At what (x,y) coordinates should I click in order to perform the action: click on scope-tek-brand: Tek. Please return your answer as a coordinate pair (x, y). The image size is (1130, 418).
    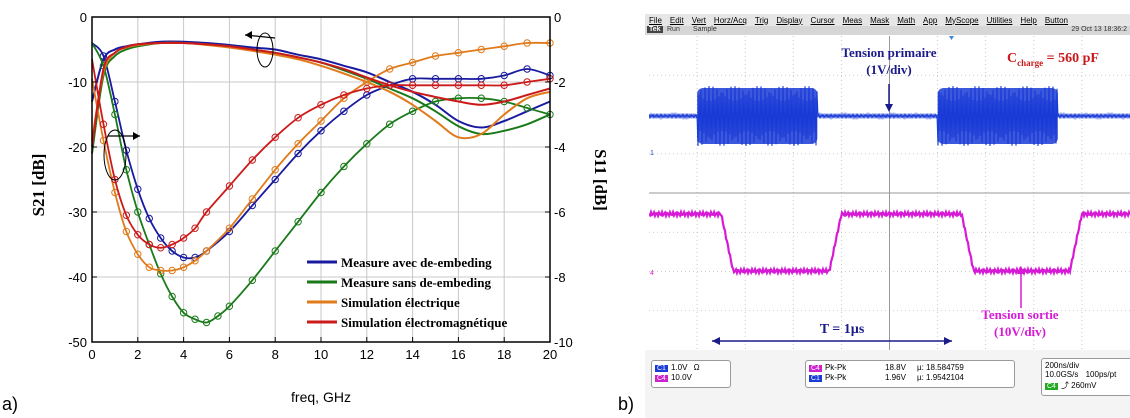
    Looking at the image, I should click on (655, 29).